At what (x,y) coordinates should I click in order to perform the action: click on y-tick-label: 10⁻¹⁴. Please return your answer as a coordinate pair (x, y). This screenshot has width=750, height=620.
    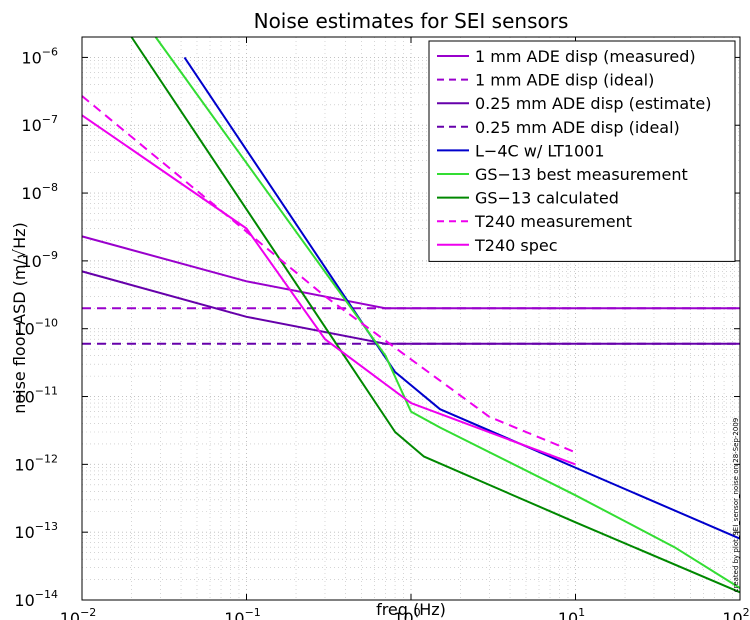
    Looking at the image, I should click on (36, 599).